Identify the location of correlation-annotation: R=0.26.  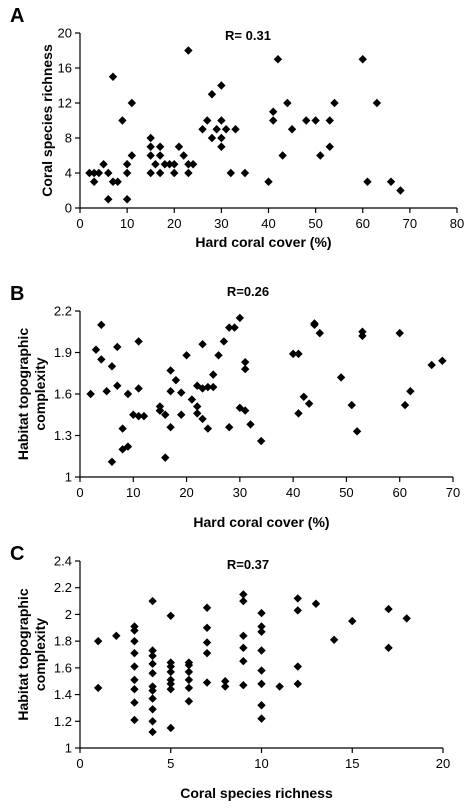
(248, 291).